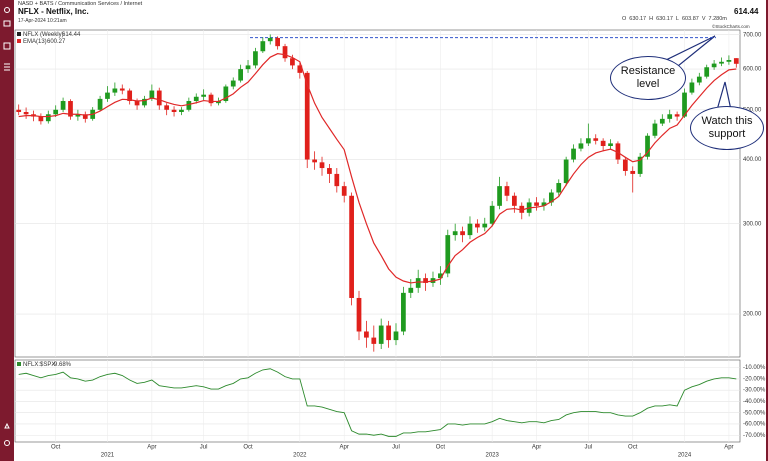 Image resolution: width=768 pixels, height=461 pixels. Describe the element at coordinates (754, 402) in the screenshot. I see `y-tick-label: -40.00%` at that location.